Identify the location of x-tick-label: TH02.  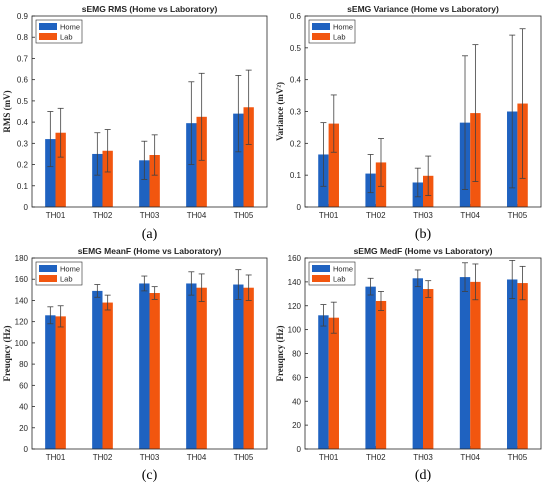
(376, 457).